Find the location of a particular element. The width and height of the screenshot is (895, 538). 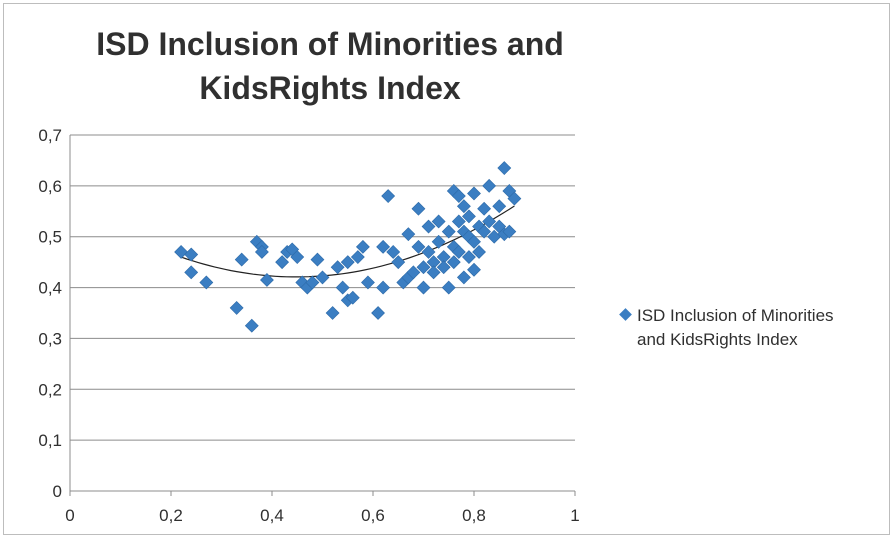

chart-title-line-2: KidsRights Index is located at coordinates (330, 88).